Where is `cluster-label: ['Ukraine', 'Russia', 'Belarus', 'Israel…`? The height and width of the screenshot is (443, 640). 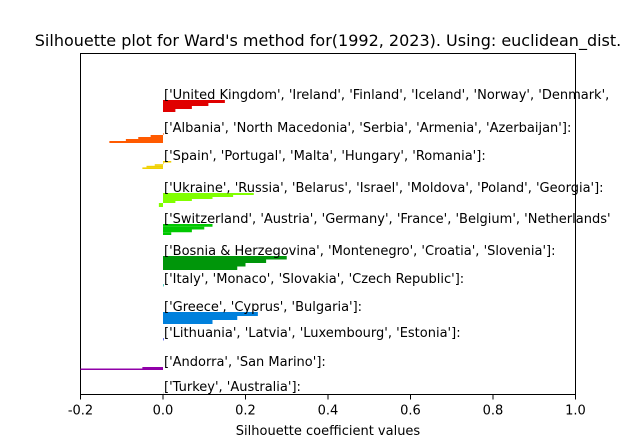
cluster-label: ['Ukraine', 'Russia', 'Belarus', 'Israel… is located at coordinates (384, 188).